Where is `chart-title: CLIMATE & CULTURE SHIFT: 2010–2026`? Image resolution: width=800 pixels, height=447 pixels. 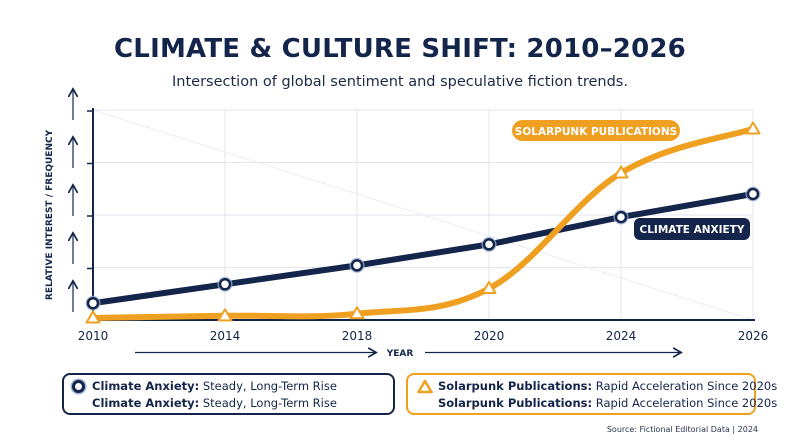
chart-title: CLIMATE & CULTURE SHIFT: 2010–2026 is located at coordinates (400, 49).